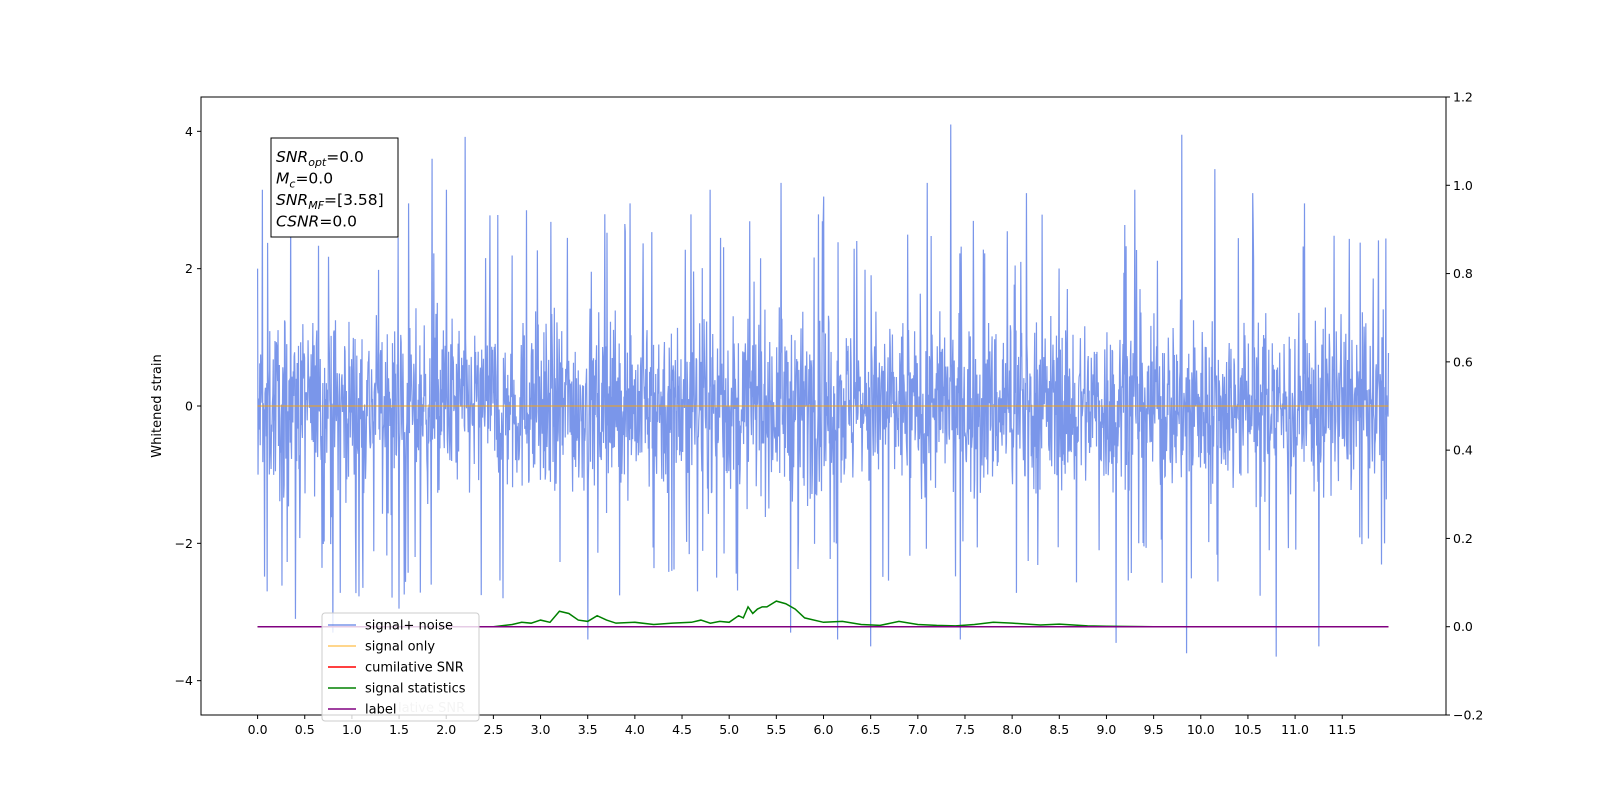 The image size is (1600, 800). I want to click on legend-entry: signal statistics, so click(415, 689).